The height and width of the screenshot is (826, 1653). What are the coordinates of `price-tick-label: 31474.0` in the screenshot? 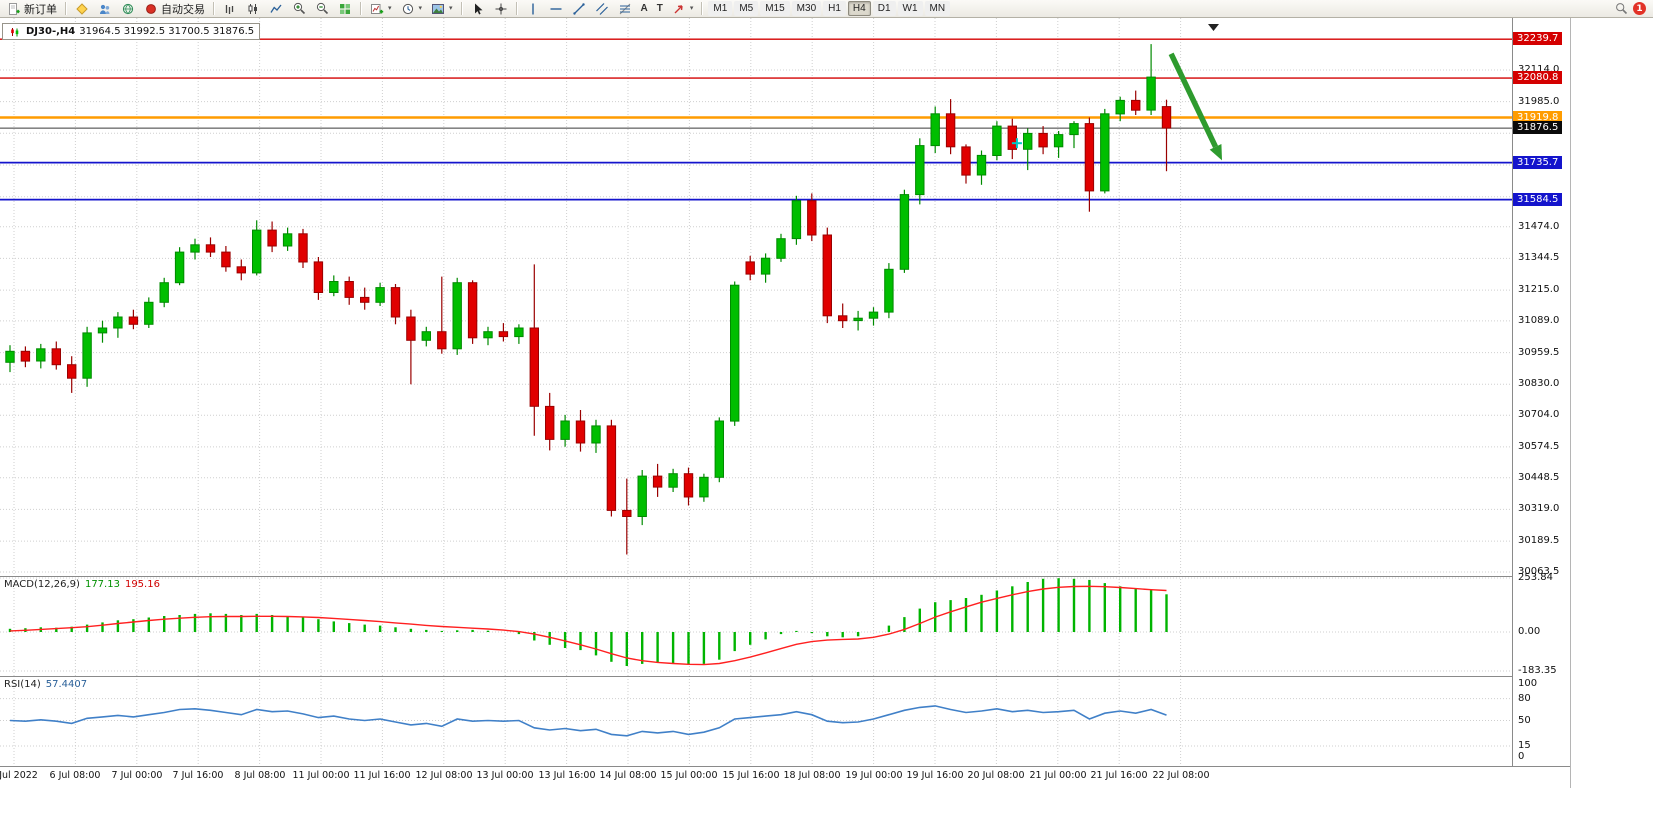 It's located at (1539, 226).